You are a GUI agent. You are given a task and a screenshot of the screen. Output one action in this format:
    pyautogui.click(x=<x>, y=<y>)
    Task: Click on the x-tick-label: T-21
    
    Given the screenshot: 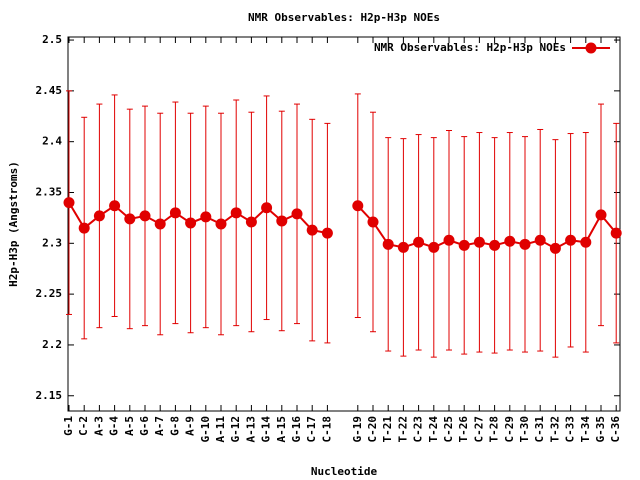 What is the action you would take?
    pyautogui.click(x=387, y=429)
    